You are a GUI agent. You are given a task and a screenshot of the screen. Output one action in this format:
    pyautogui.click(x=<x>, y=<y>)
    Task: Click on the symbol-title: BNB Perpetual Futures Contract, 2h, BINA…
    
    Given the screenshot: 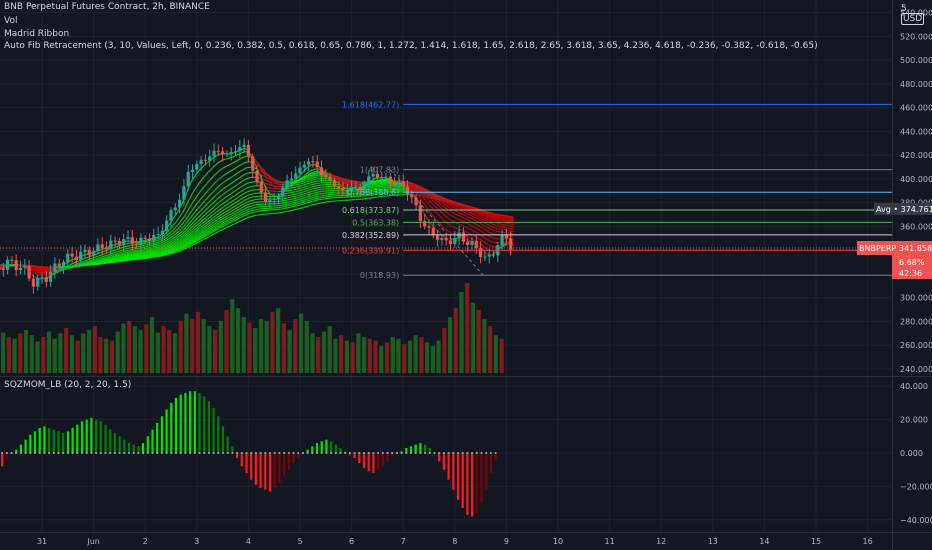 What is the action you would take?
    pyautogui.click(x=107, y=7)
    